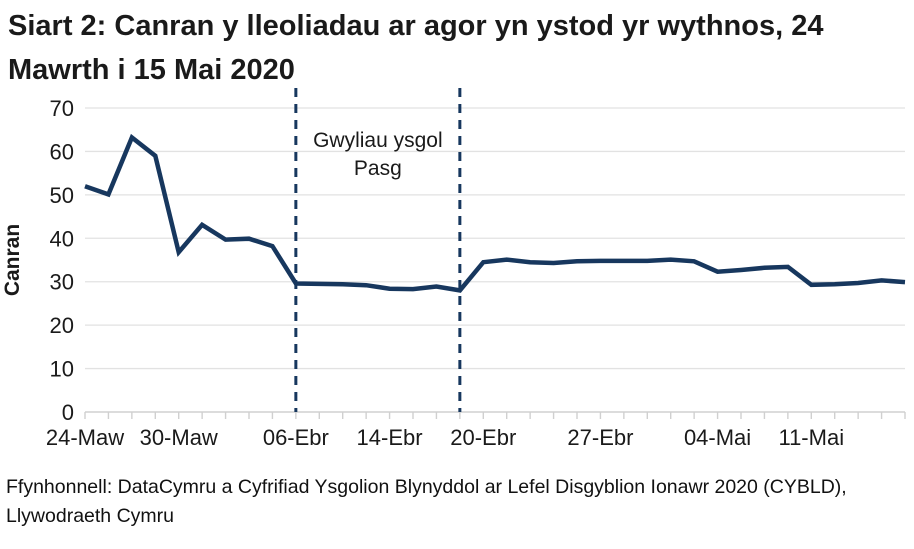 This screenshot has width=914, height=549. Describe the element at coordinates (85, 437) in the screenshot. I see `x-tick-label: 24-Maw` at that location.